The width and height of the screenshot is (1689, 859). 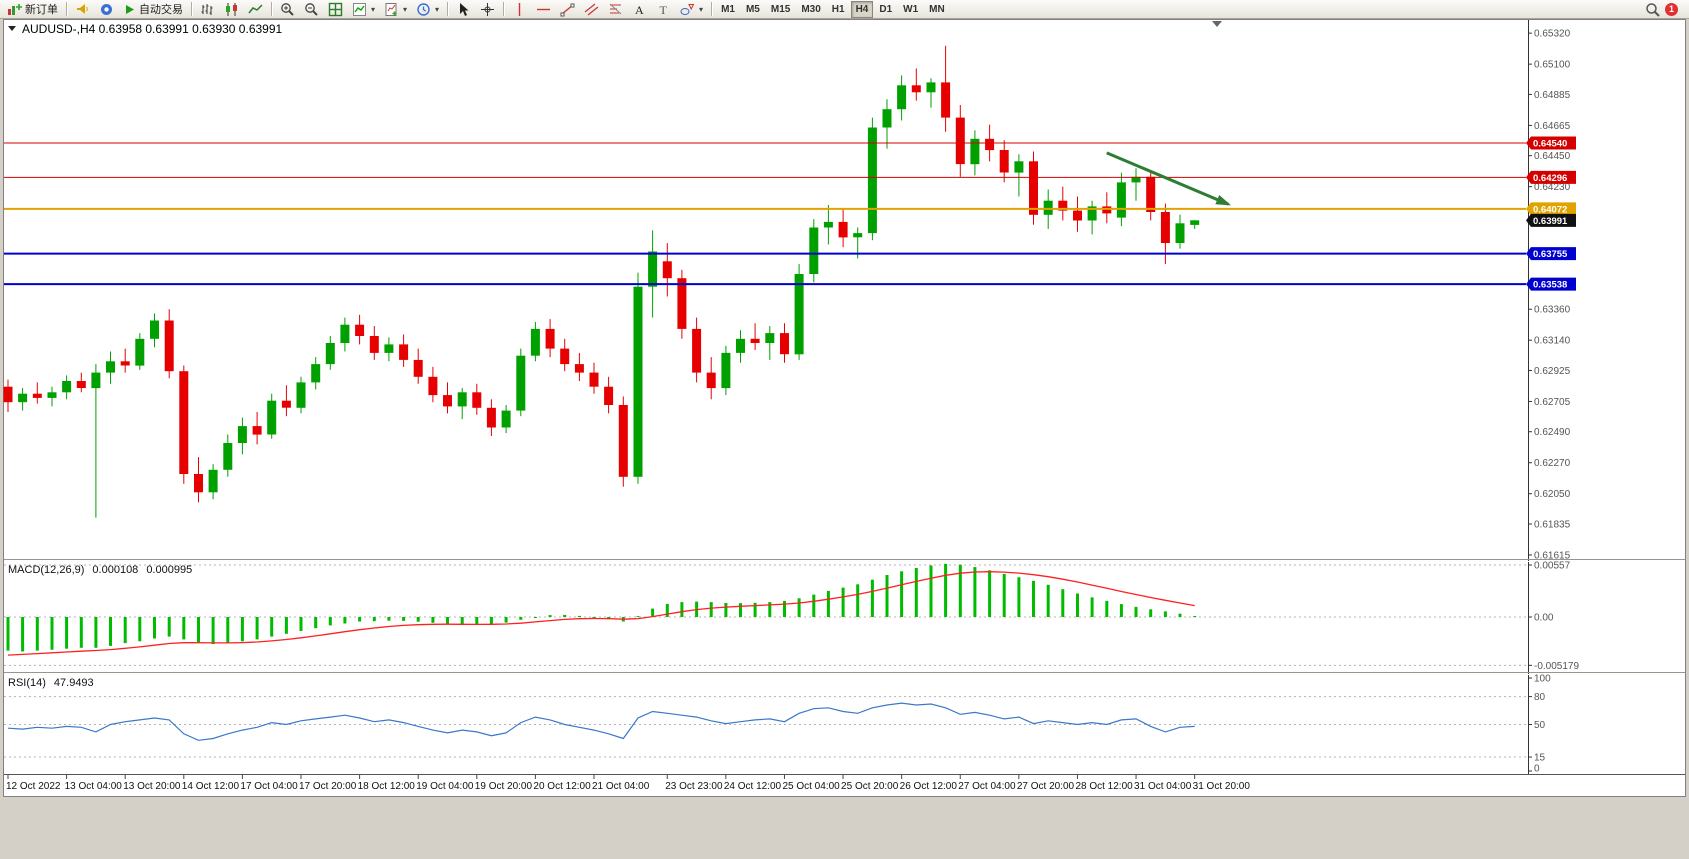 What do you see at coordinates (287, 9) in the screenshot?
I see `zoom-in-button` at bounding box center [287, 9].